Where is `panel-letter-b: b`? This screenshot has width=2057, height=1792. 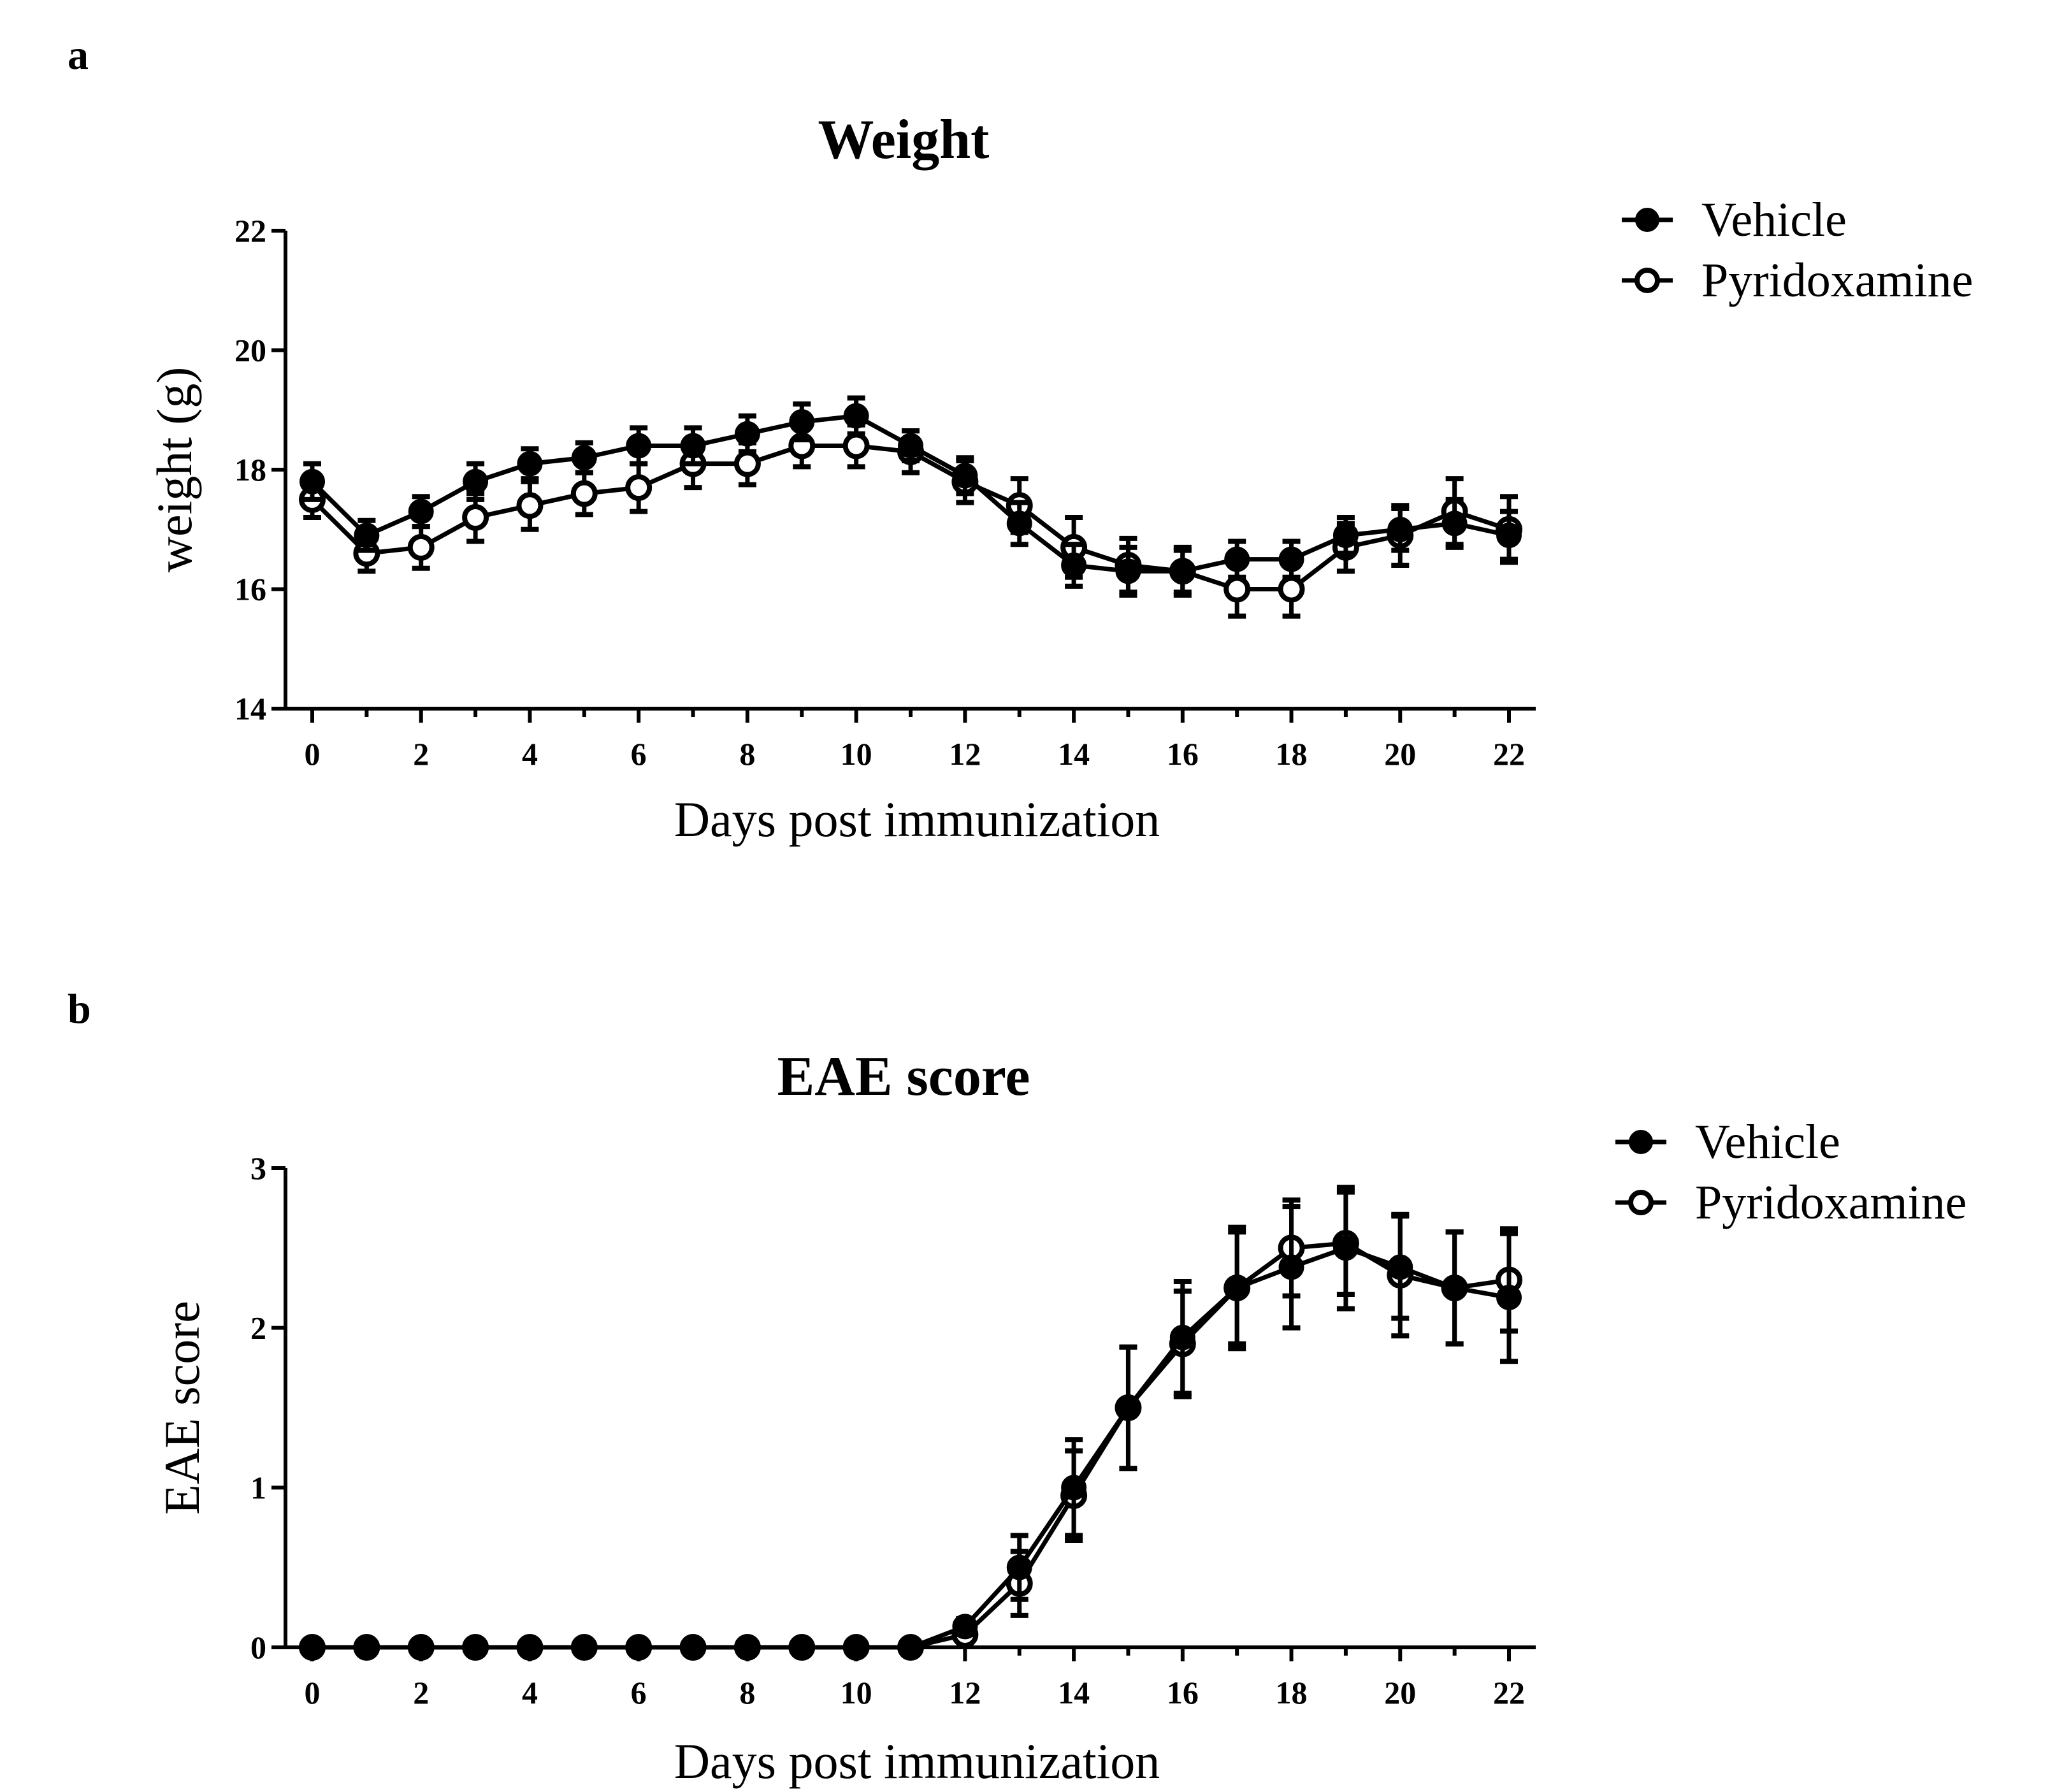 panel-letter-b: b is located at coordinates (79, 1009).